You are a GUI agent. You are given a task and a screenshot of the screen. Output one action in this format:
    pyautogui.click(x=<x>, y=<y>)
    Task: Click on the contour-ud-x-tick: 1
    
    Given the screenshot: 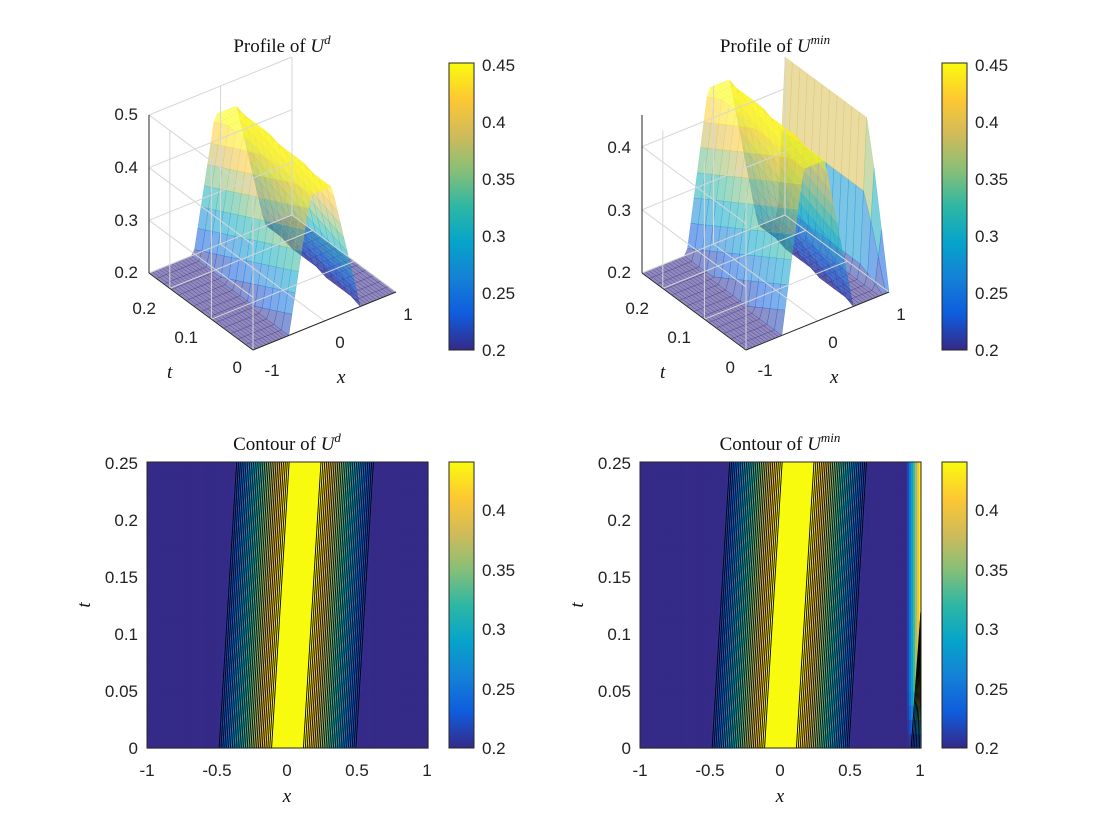 What is the action you would take?
    pyautogui.click(x=426, y=770)
    